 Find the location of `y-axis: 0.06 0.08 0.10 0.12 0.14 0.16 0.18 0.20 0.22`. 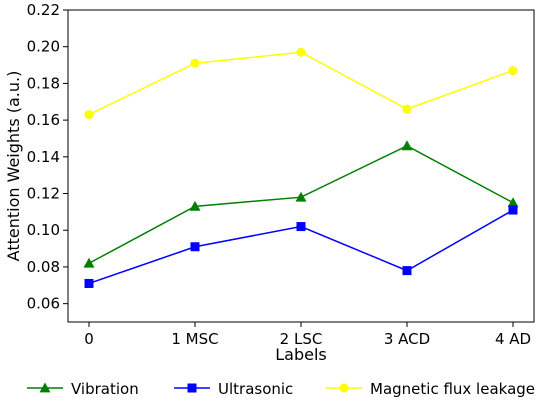

y-axis: 0.06 0.08 0.10 0.12 0.14 0.16 0.18 0.20 0.22 is located at coordinates (47, 157).